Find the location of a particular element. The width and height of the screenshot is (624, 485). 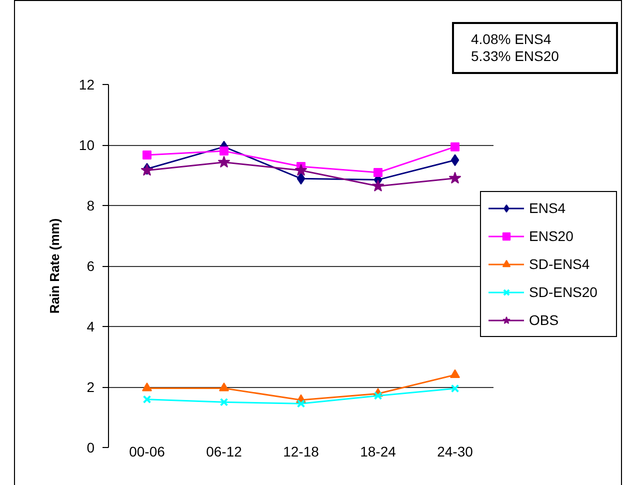

y-tick-label: 2 is located at coordinates (90, 387).